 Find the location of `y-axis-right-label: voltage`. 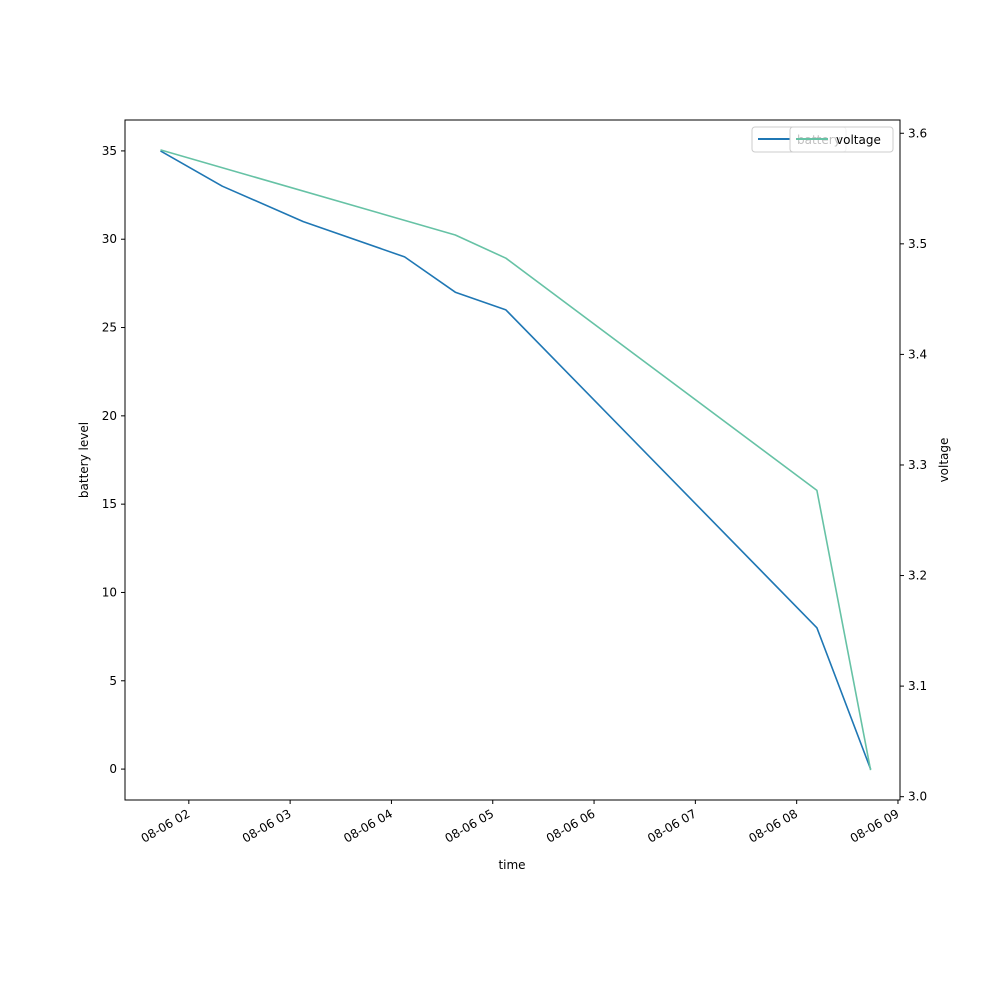

y-axis-right-label: voltage is located at coordinates (944, 460).